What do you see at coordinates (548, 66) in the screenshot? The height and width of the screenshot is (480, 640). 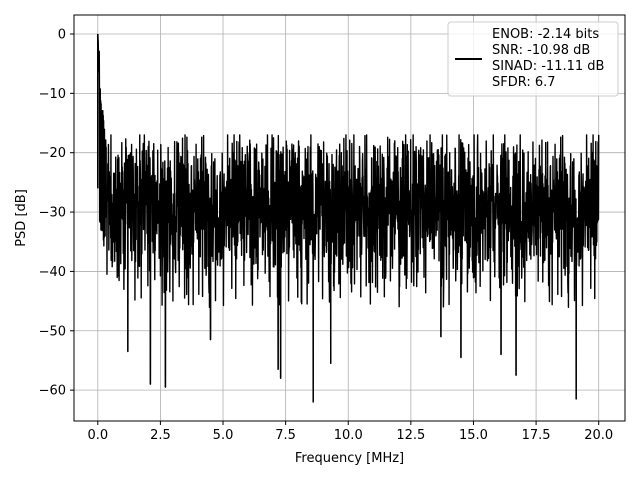 I see `legend-line-3: SINAD: -11.11 dB` at bounding box center [548, 66].